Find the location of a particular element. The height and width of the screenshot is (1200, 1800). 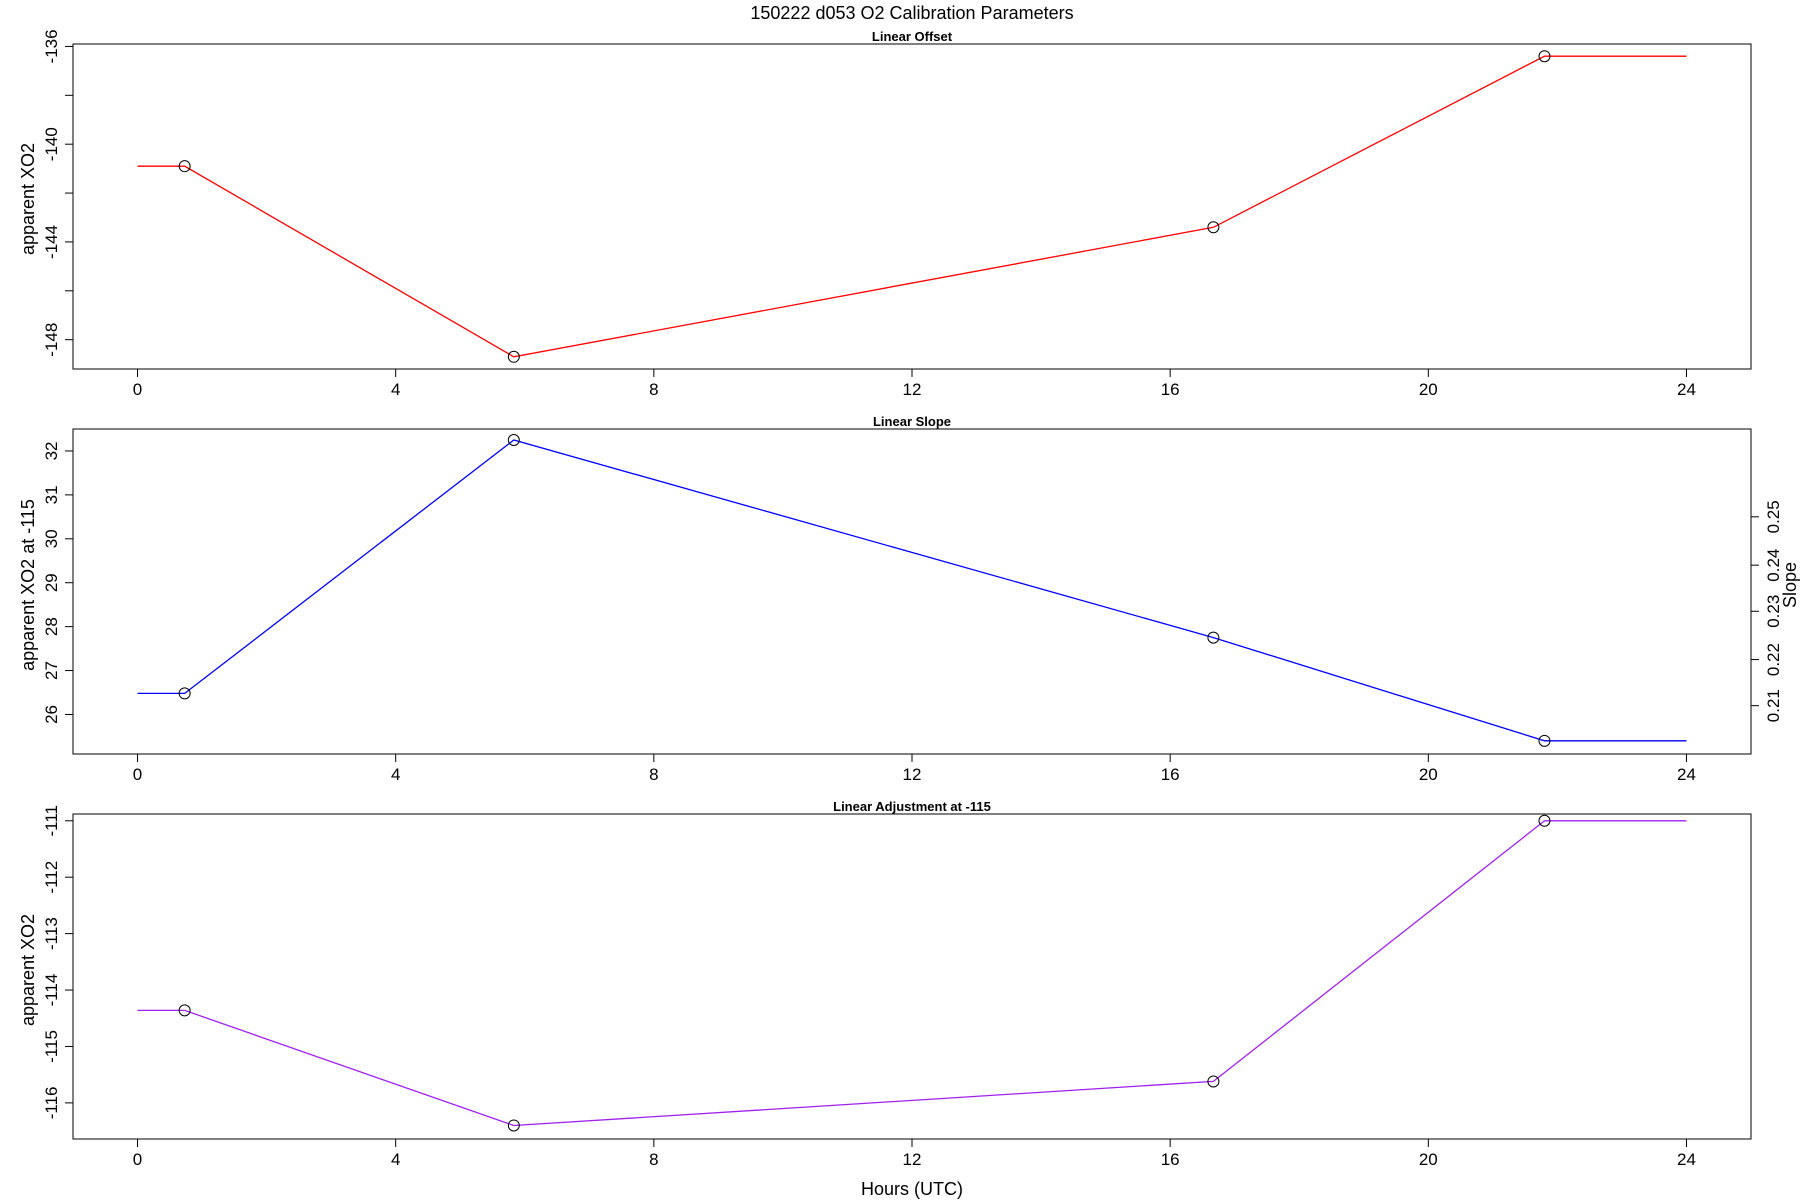

x-tick-label-linear-offset: 4 is located at coordinates (395, 389).